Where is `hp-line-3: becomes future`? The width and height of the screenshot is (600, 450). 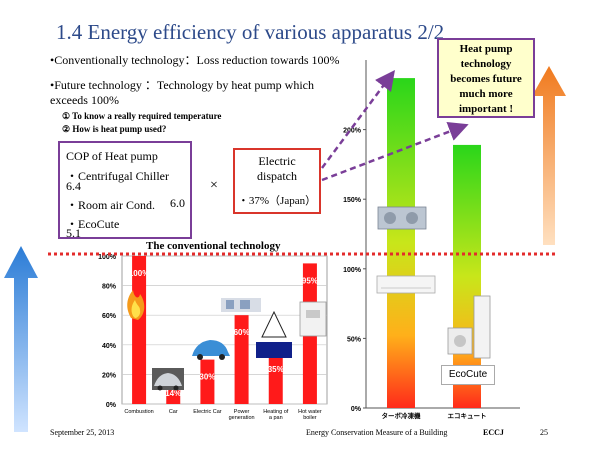
hp-line-3: becomes future is located at coordinates (486, 79).